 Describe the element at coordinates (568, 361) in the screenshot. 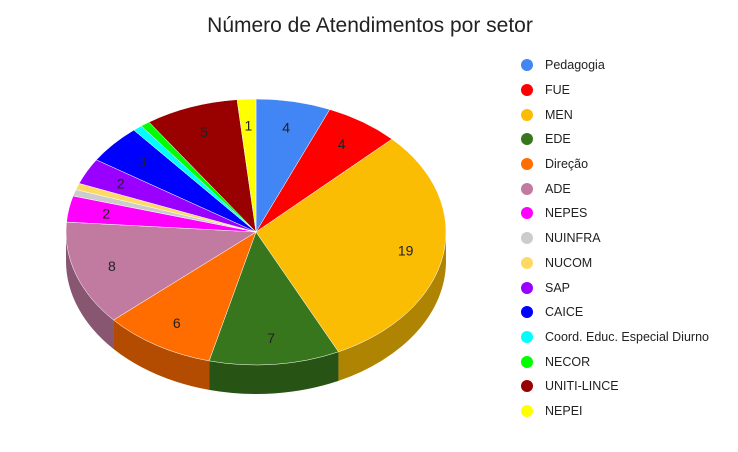

I see `legend-label: NECOR` at that location.